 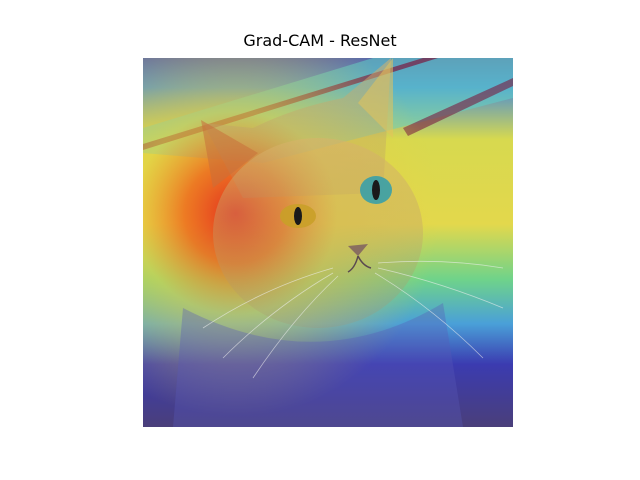 What do you see at coordinates (320, 40) in the screenshot?
I see `figure-title: Grad-CAM - ResNet` at bounding box center [320, 40].